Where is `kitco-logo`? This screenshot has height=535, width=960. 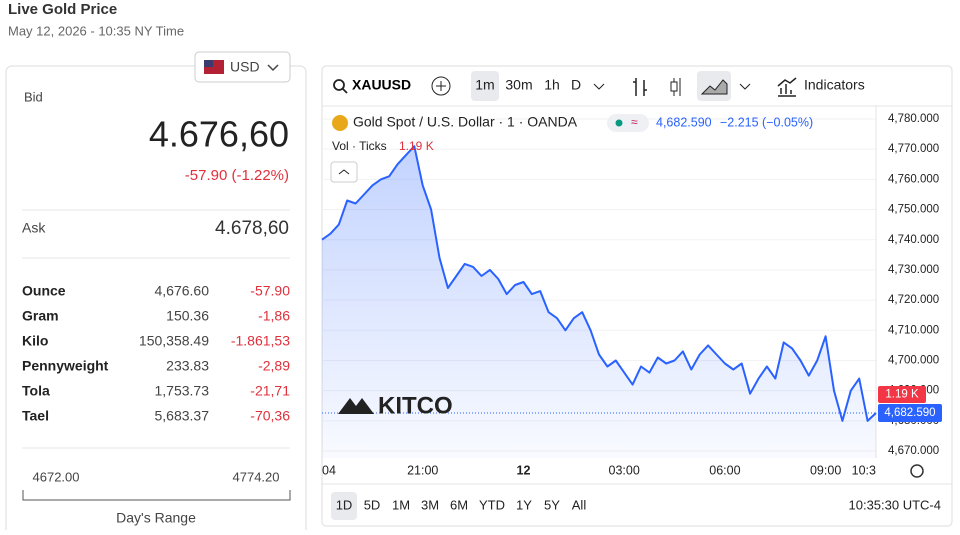
kitco-logo is located at coordinates (356, 406).